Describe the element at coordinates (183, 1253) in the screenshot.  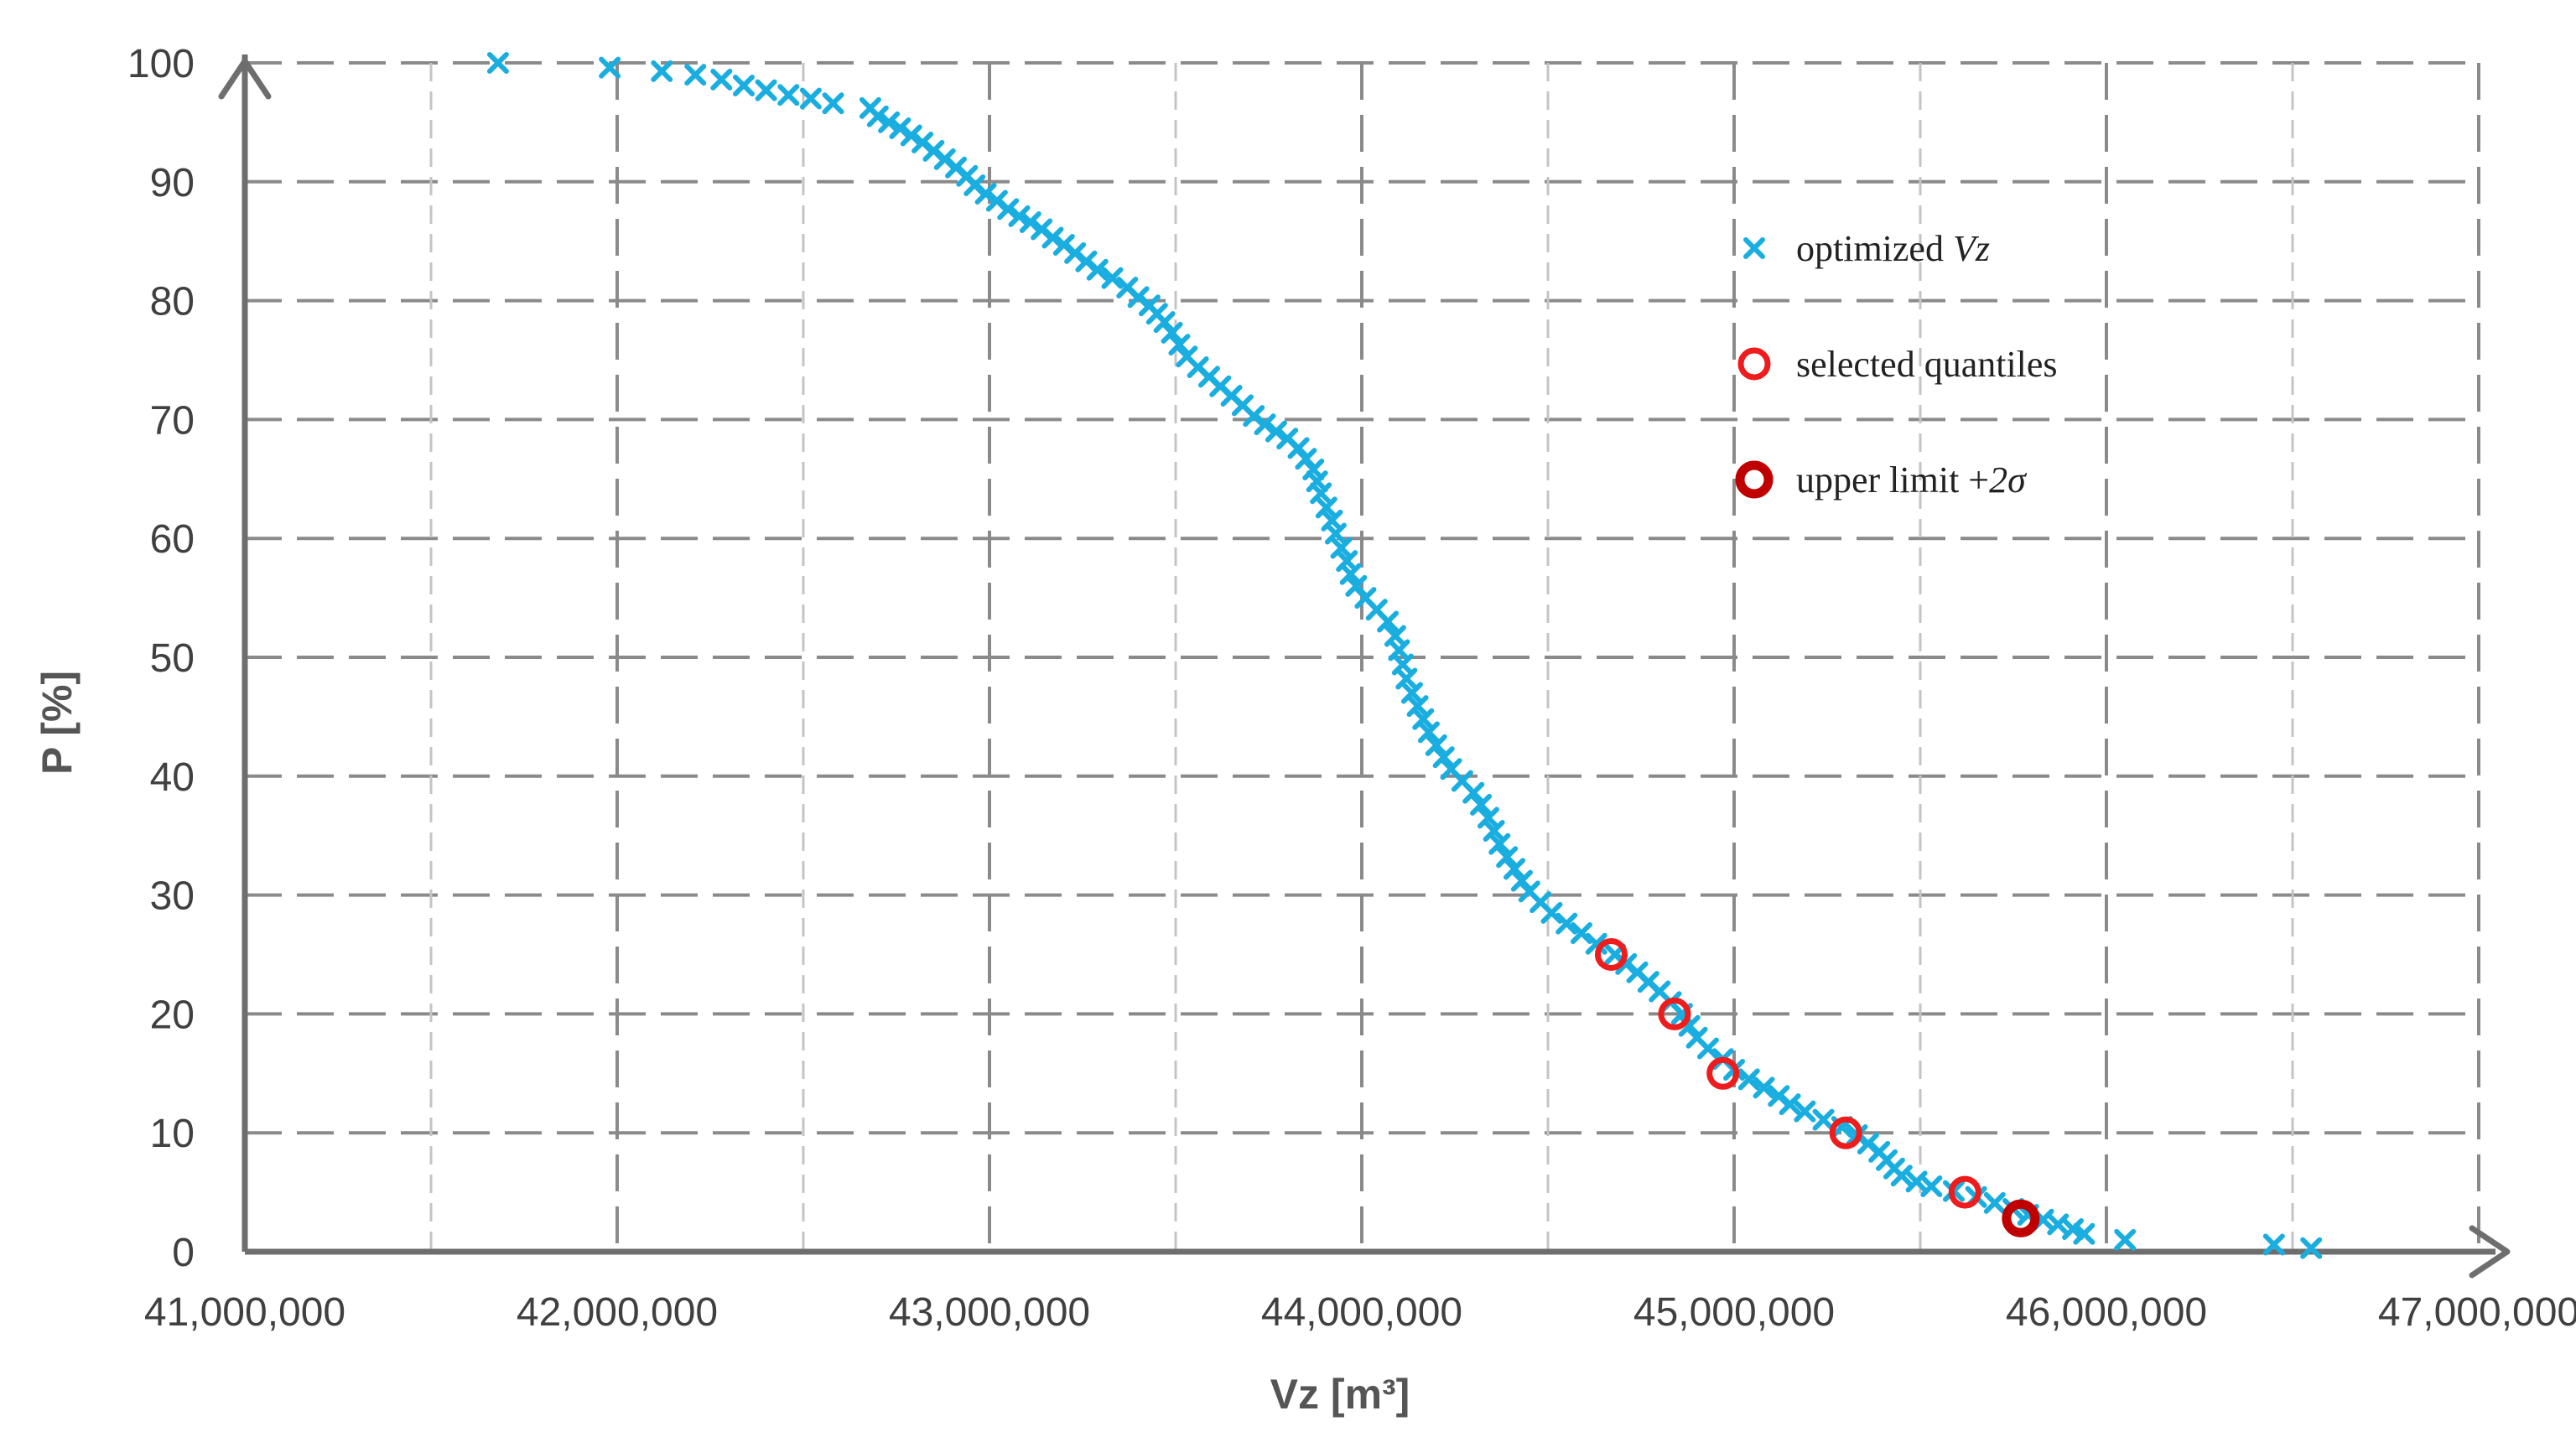
I see `y-tick-label: 0` at that location.